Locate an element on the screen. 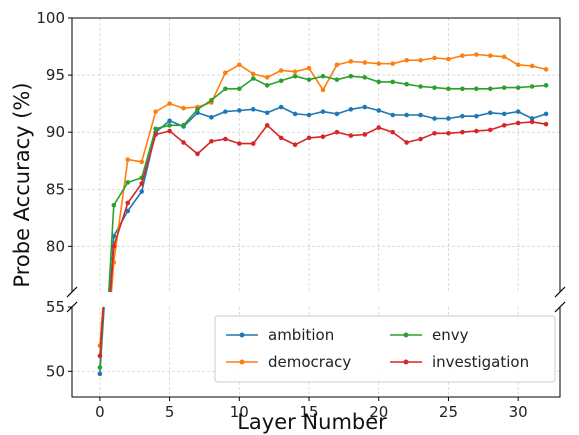  x-tick-label: 25 is located at coordinates (448, 412).